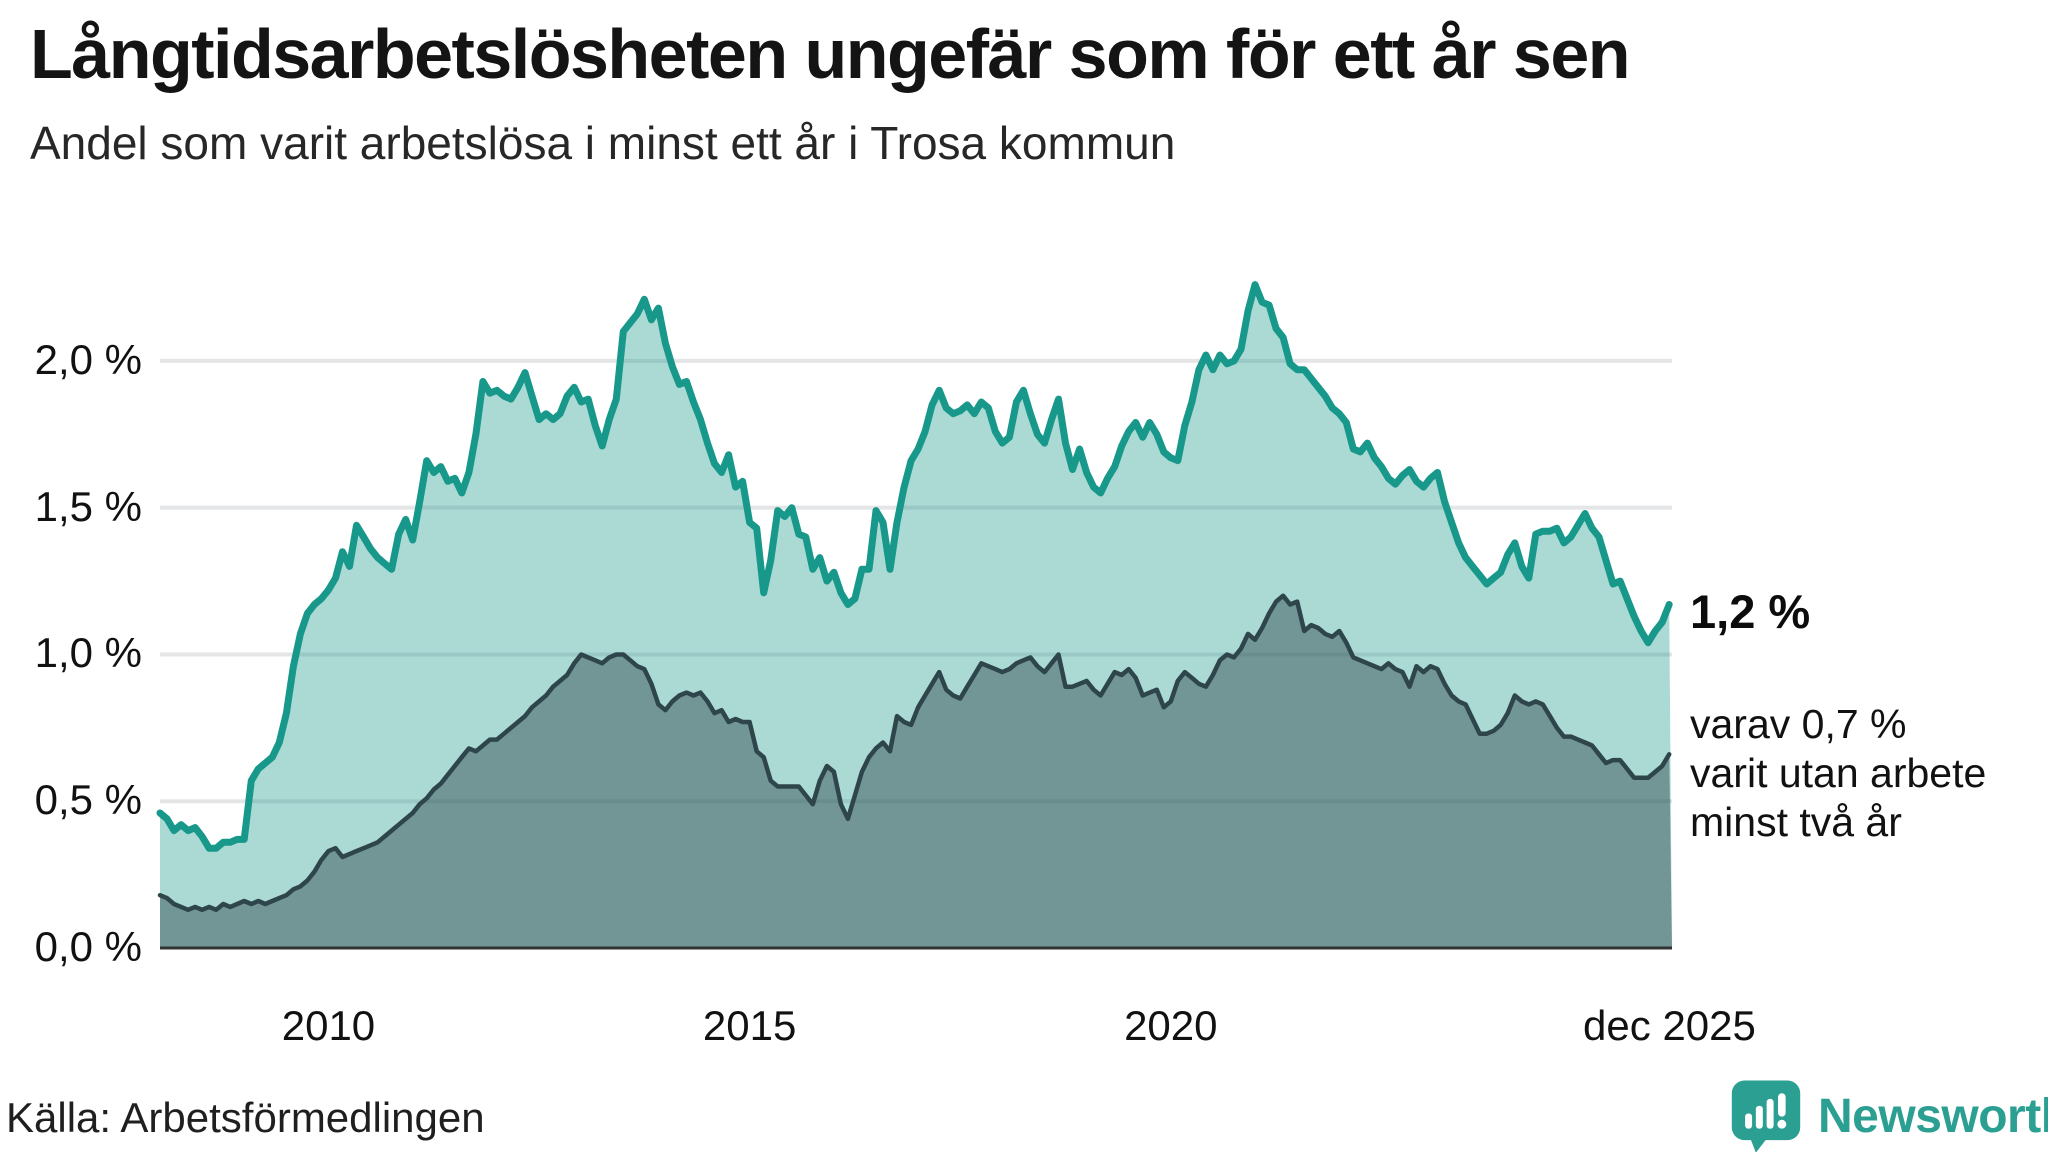 Image resolution: width=2048 pixels, height=1152 pixels. What do you see at coordinates (1766, 1116) in the screenshot?
I see `newsworthy-logo-icon` at bounding box center [1766, 1116].